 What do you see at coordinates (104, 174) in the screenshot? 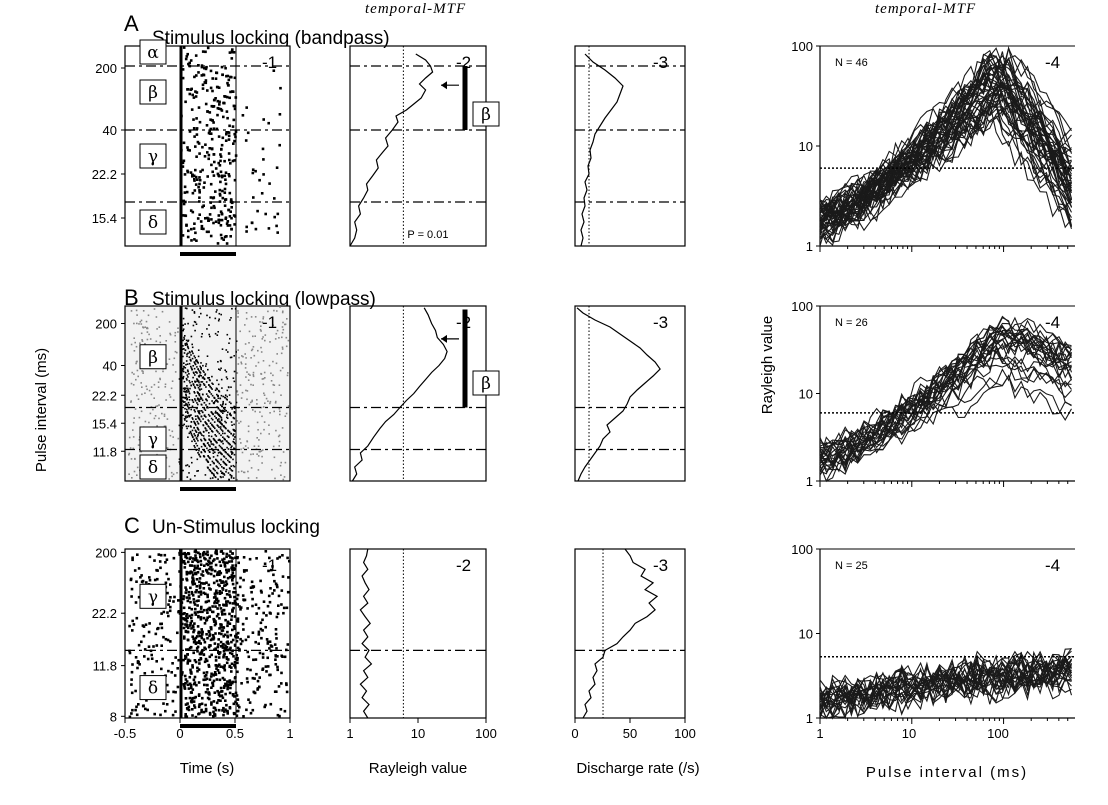
I see `raster-ytick-label: 22.2` at bounding box center [104, 174].